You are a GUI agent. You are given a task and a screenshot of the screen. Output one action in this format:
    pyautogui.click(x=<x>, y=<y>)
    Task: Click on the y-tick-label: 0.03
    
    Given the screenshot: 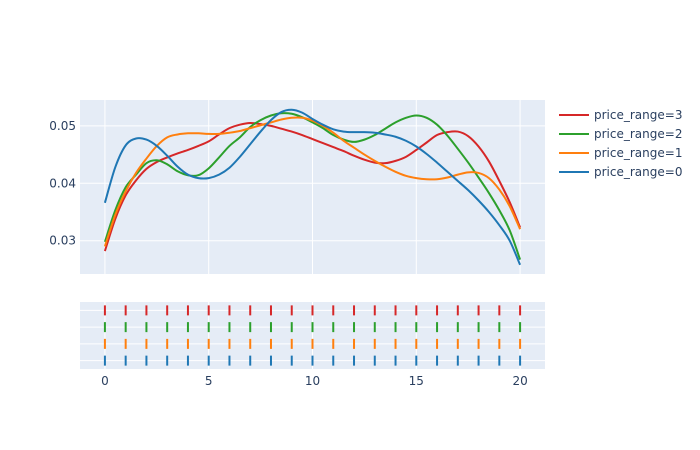 What is the action you would take?
    pyautogui.click(x=62, y=241)
    